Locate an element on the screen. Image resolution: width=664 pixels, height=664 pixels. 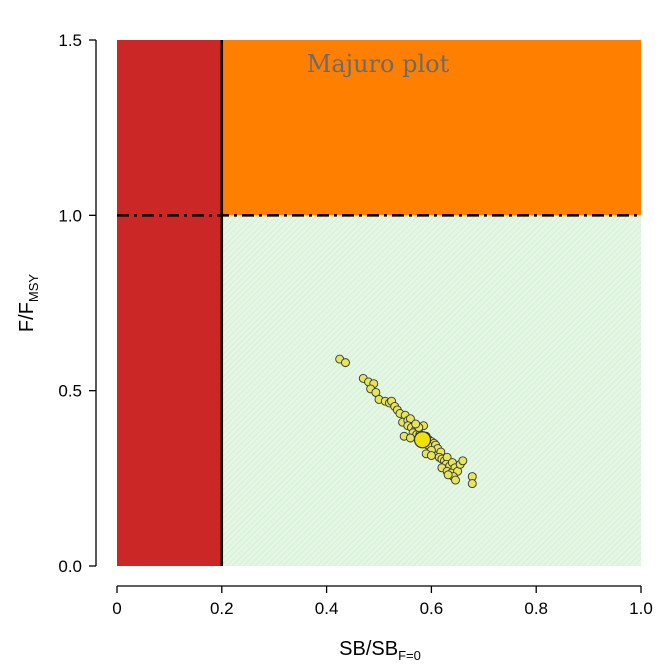
points-layer is located at coordinates (406, 421).